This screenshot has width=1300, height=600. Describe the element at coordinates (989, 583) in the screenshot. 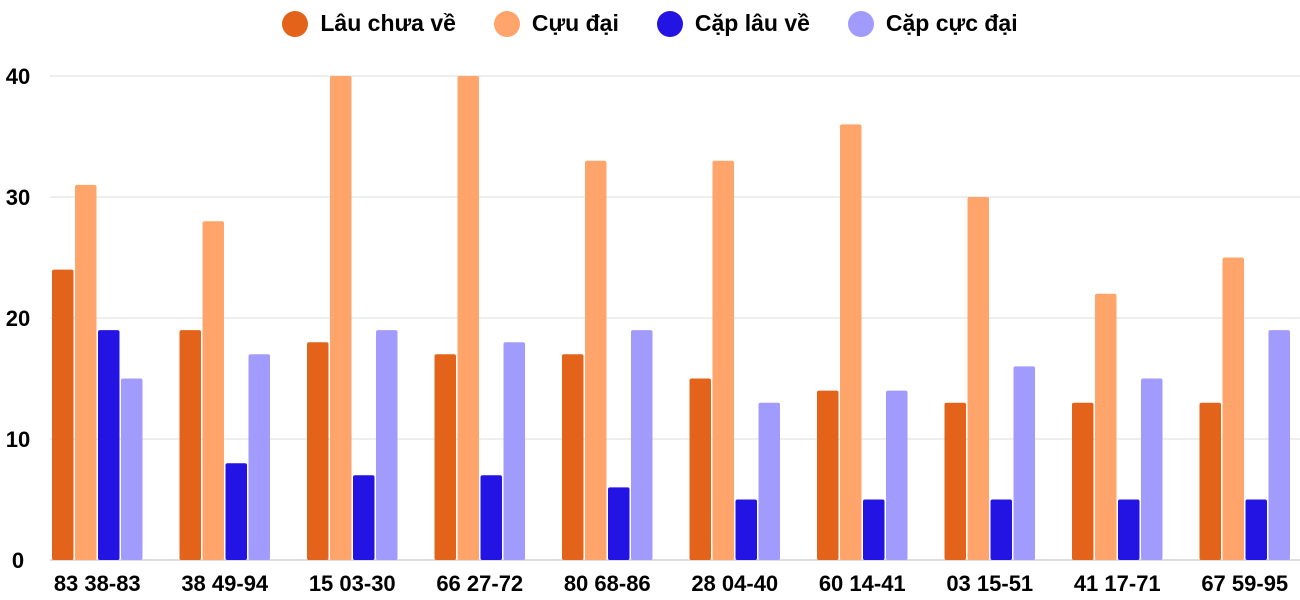

I see `x-tick-label: 03 15-51` at that location.